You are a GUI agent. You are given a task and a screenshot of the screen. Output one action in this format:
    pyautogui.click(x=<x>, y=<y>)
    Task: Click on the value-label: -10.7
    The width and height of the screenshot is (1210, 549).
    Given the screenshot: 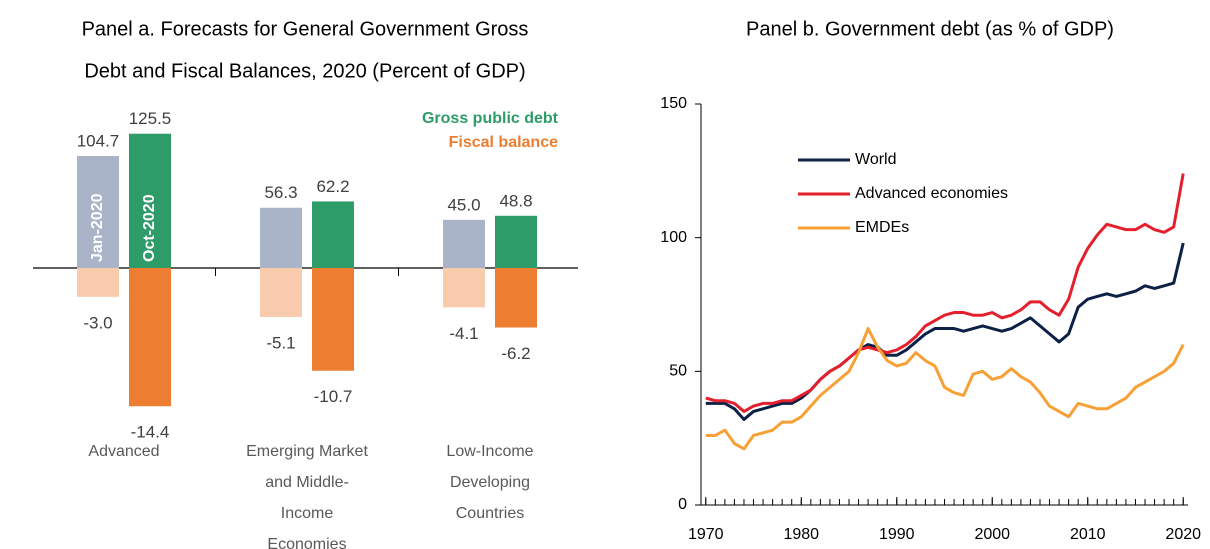 What is the action you would take?
    pyautogui.click(x=333, y=396)
    